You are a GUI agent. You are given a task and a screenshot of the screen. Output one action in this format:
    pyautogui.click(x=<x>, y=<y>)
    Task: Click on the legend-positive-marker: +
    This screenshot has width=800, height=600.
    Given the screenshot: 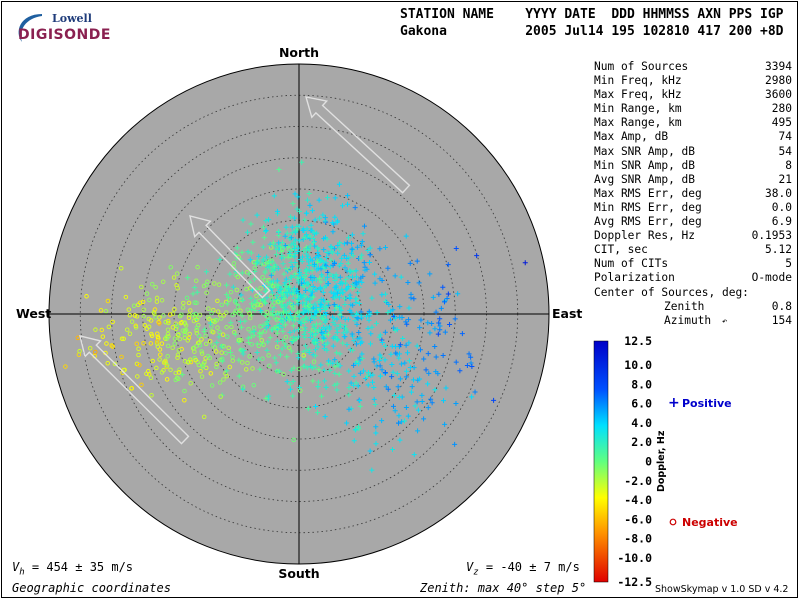 What is the action you would take?
    pyautogui.click(x=674, y=403)
    